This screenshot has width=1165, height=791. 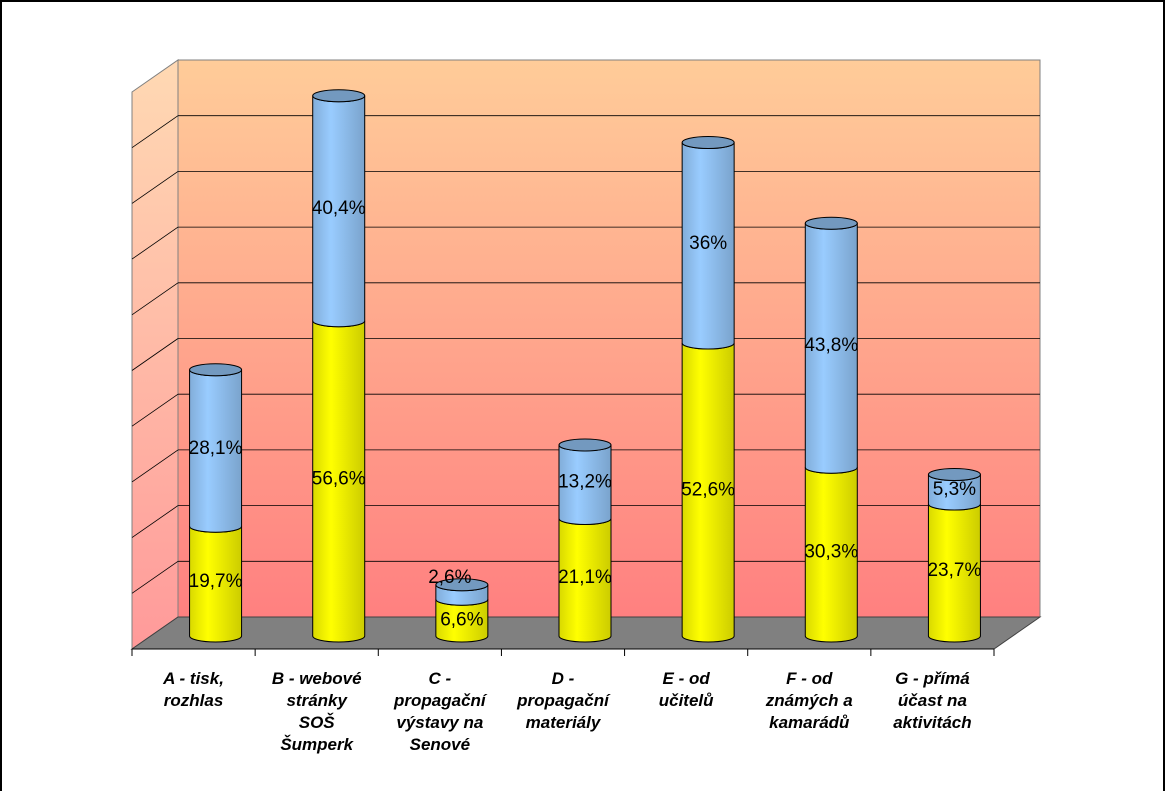 What do you see at coordinates (809, 723) in the screenshot?
I see `category-label-line: kamarádů` at bounding box center [809, 723].